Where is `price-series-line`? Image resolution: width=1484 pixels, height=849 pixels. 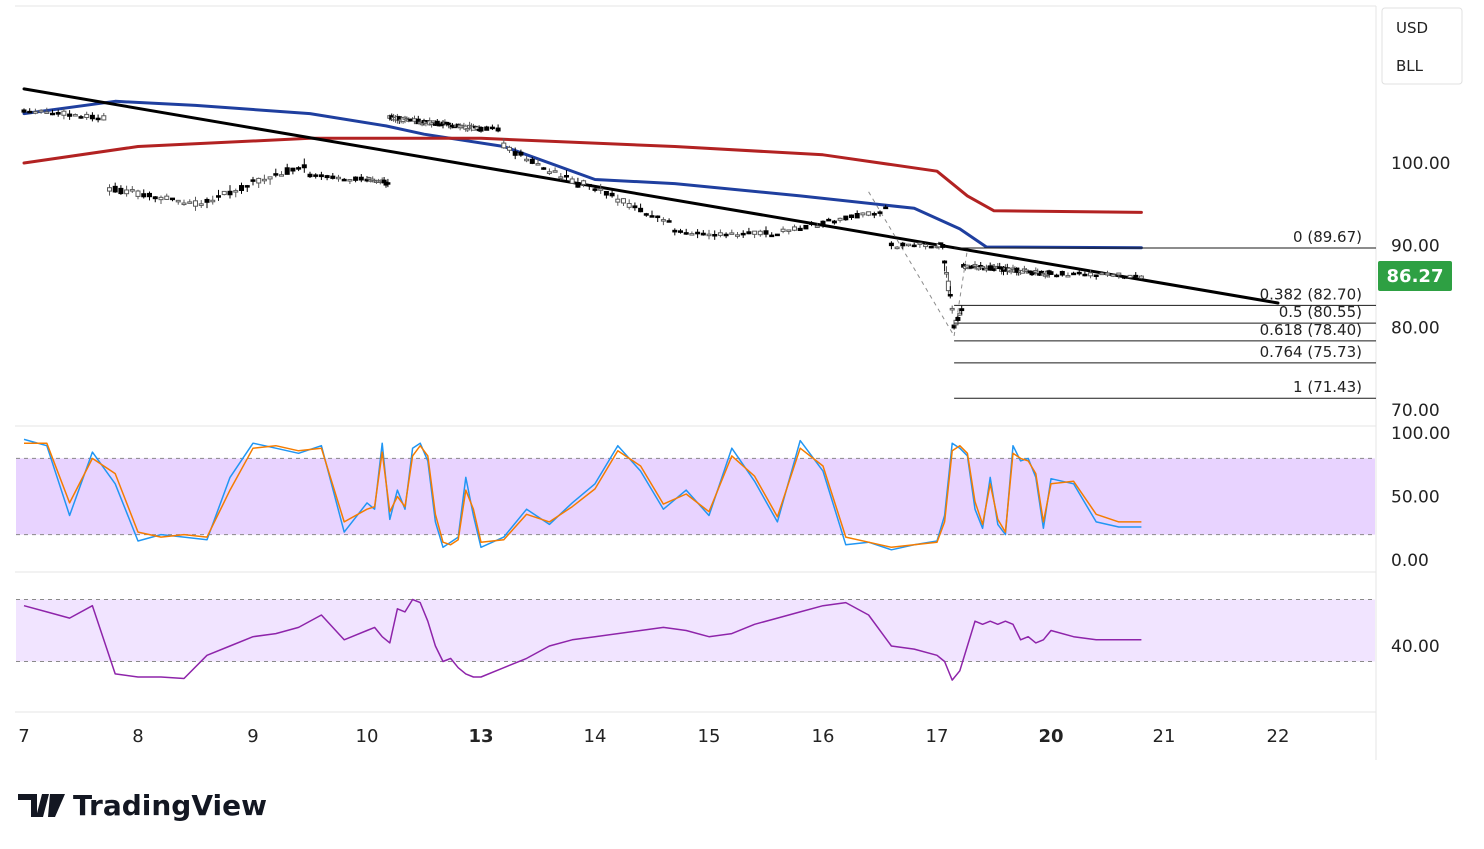
price-series-line is located at coordinates (582, 175).